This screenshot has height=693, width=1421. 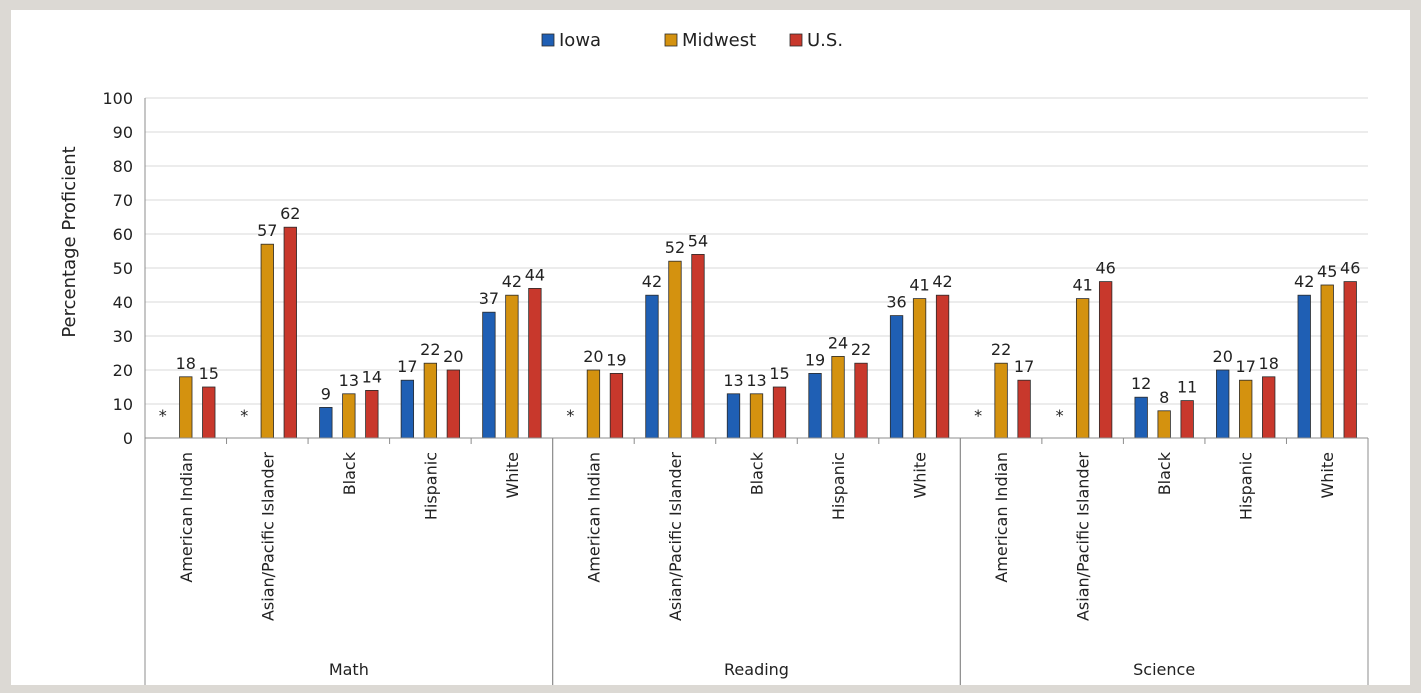 What do you see at coordinates (1164, 669) in the screenshot?
I see `group-label: Science` at bounding box center [1164, 669].